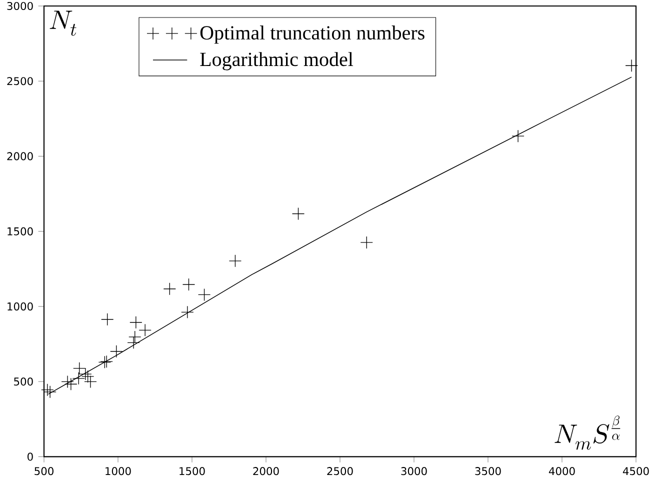 The image size is (656, 486). I want to click on x-tick-label: 500, so click(44, 471).